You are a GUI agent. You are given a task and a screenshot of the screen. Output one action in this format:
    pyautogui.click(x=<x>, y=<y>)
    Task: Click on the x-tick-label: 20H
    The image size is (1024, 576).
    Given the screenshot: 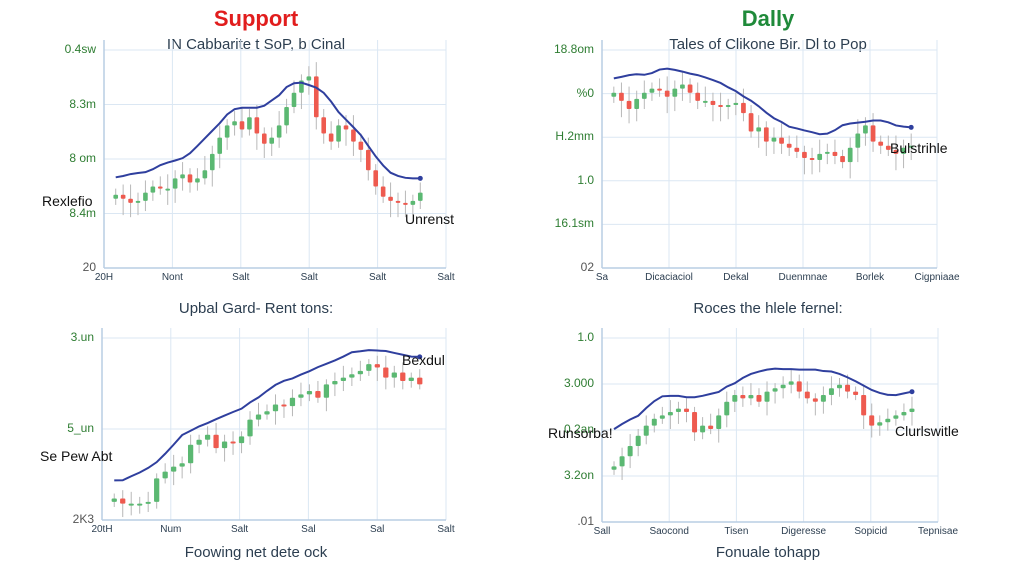 What is the action you would take?
    pyautogui.click(x=104, y=277)
    